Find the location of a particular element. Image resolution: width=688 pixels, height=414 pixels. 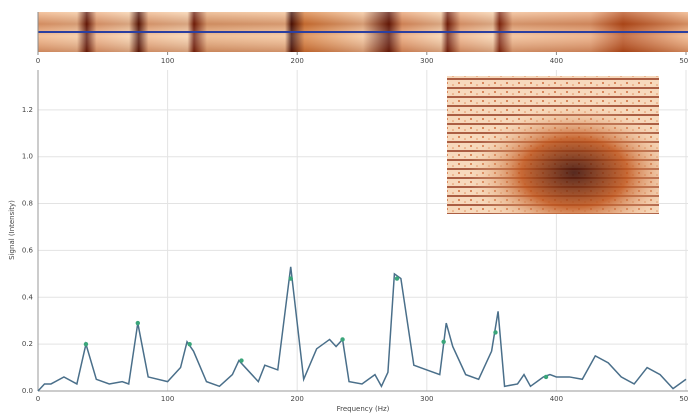

x-tick-label: 200 is located at coordinates (297, 399).